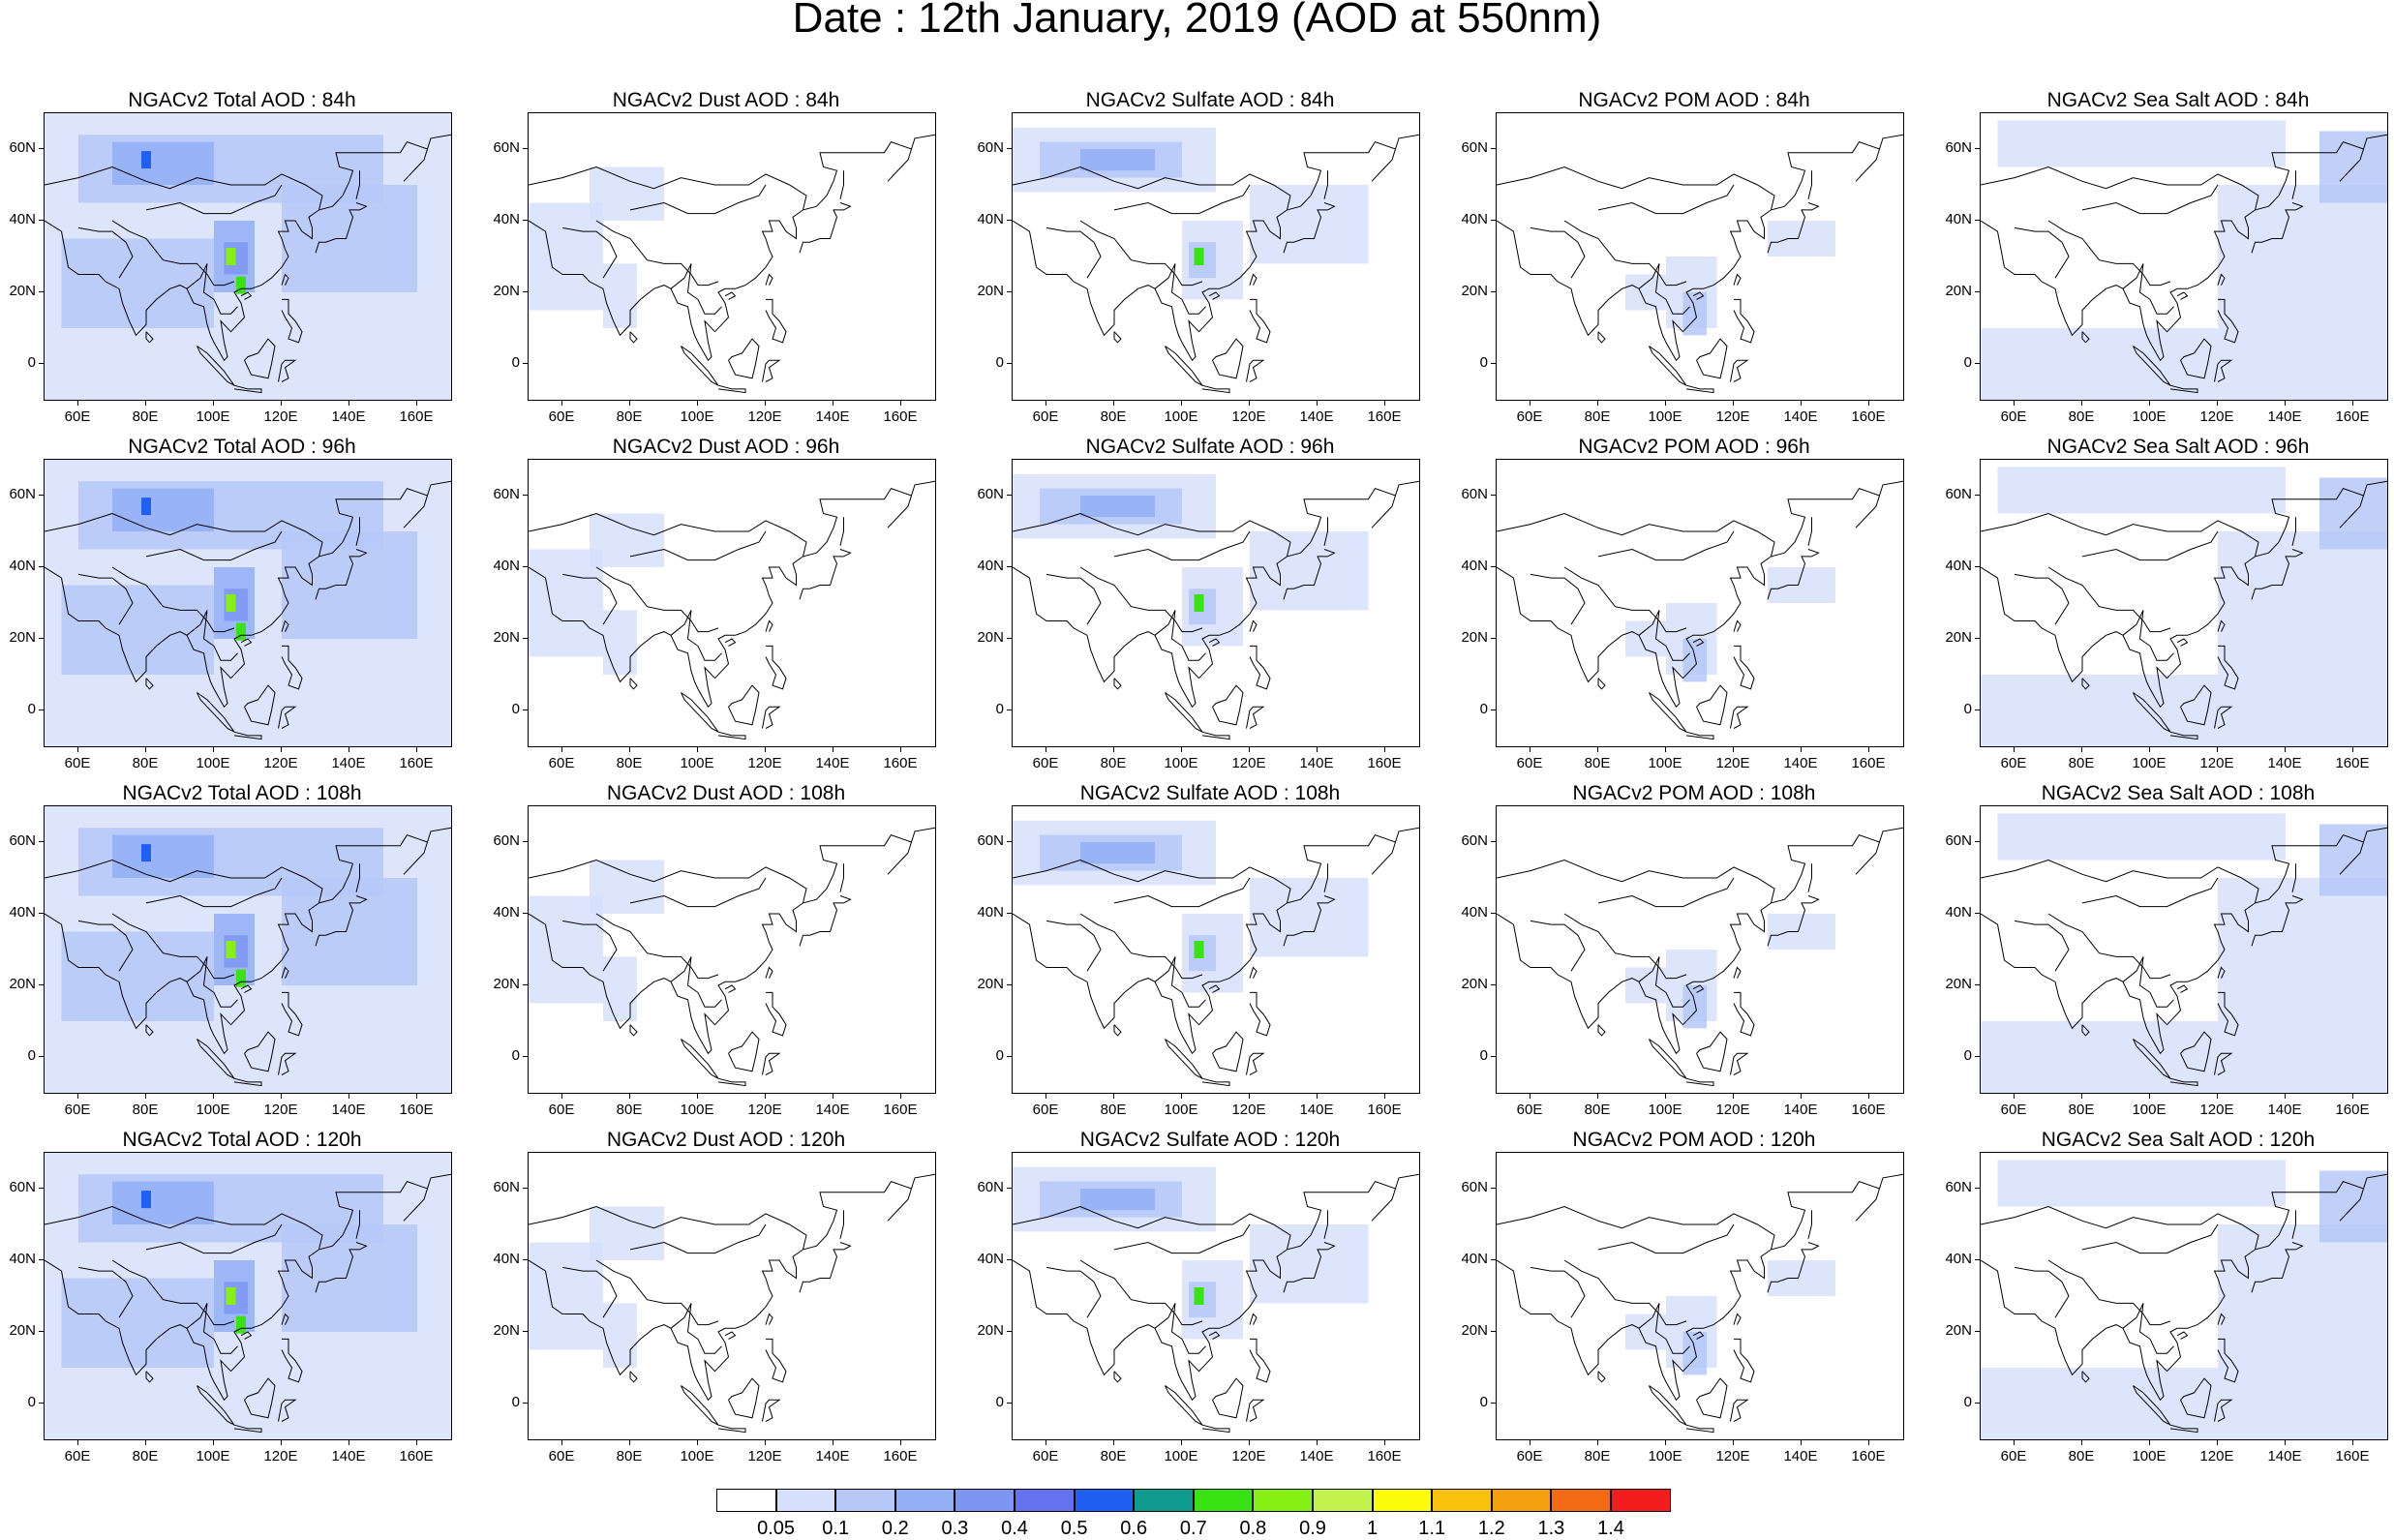 The width and height of the screenshot is (2394, 1540). Describe the element at coordinates (1694, 100) in the screenshot. I see `panel-title: NGACv2 POM AOD : 84h` at that location.